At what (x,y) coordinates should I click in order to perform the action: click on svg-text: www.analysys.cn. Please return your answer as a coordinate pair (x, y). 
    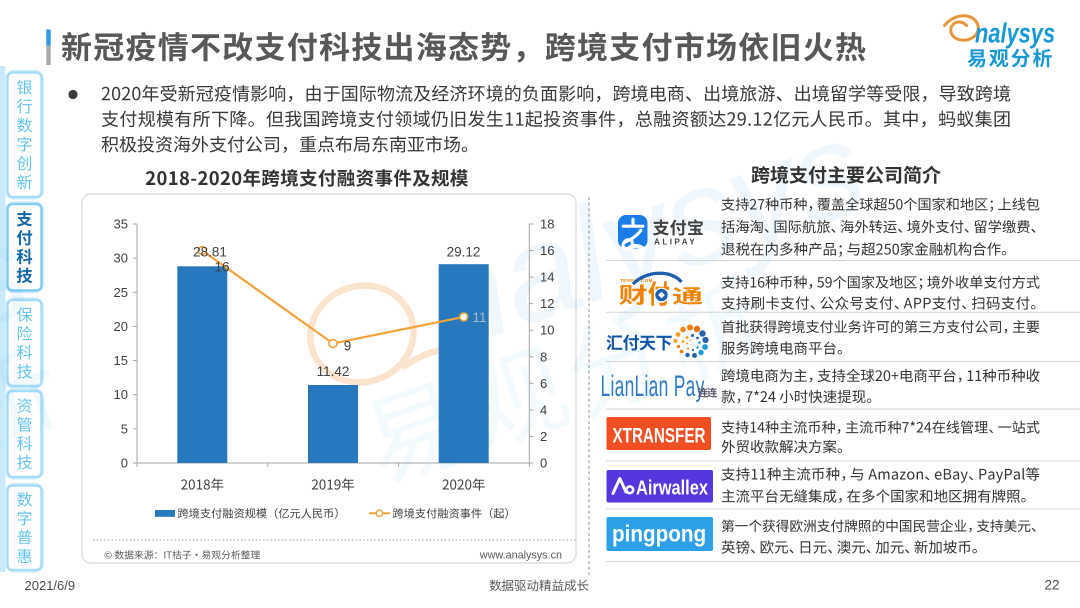
    Looking at the image, I should click on (520, 556).